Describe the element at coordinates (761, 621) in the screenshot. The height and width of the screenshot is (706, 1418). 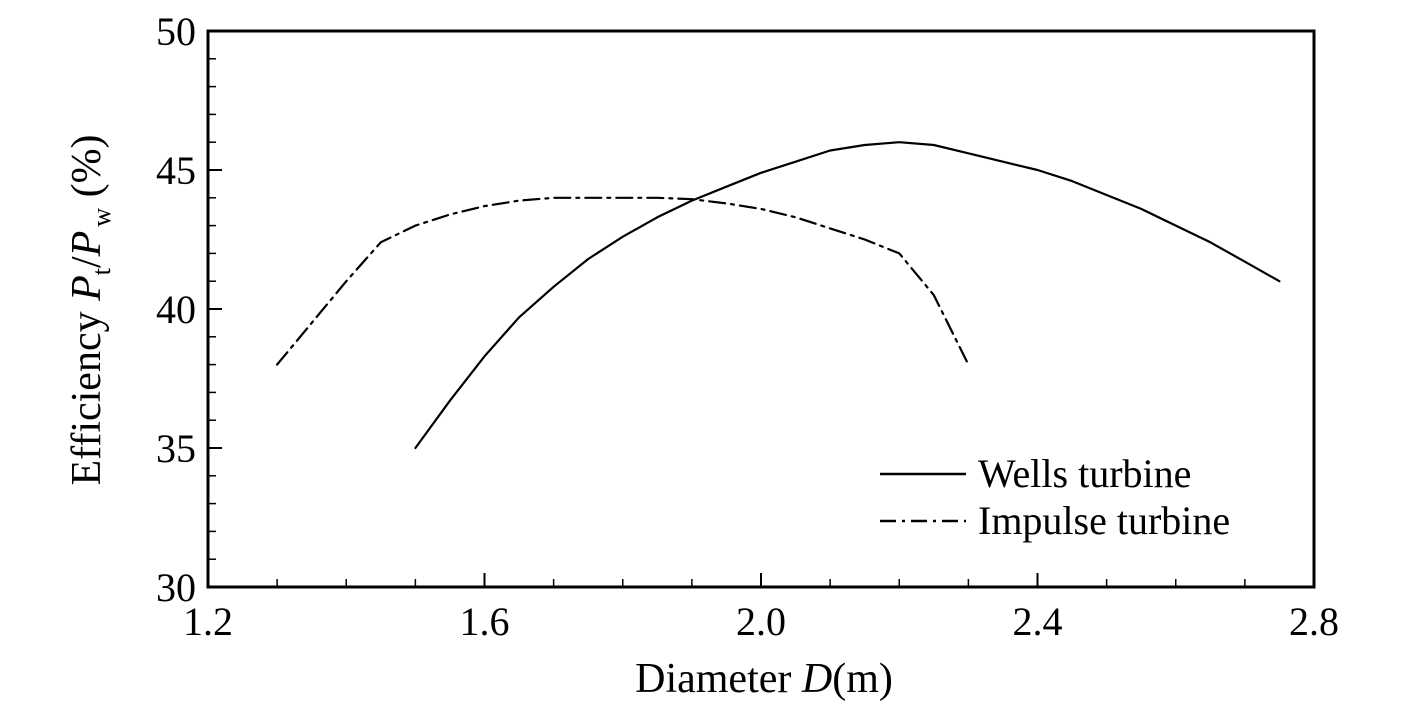
I see `x-tick-label: 2.0` at that location.